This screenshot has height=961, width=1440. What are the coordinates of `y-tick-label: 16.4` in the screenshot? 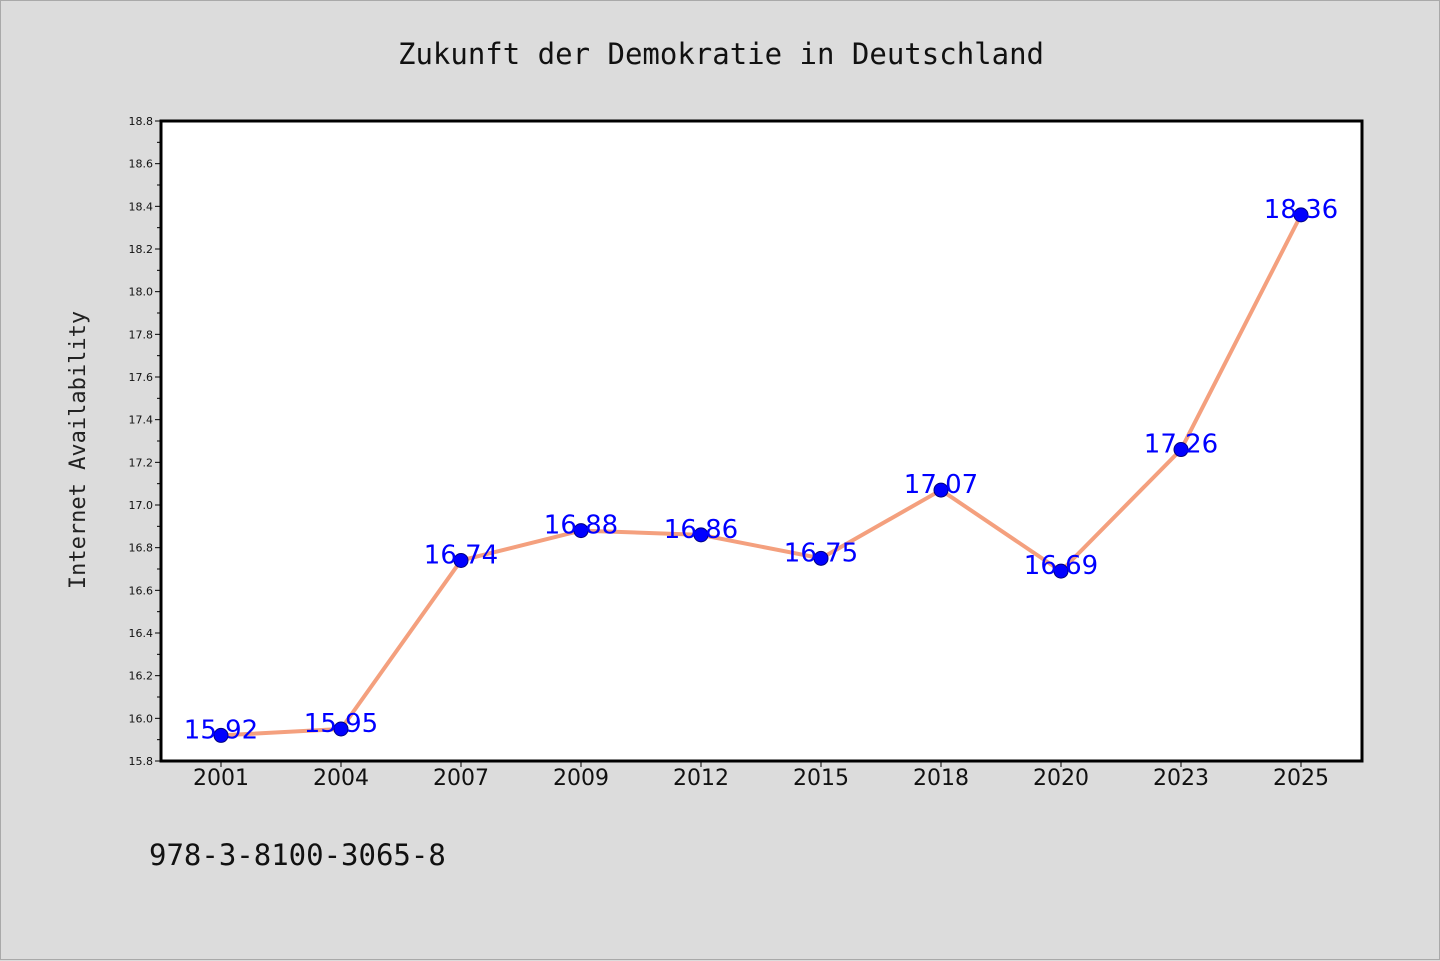 It's located at (141, 633).